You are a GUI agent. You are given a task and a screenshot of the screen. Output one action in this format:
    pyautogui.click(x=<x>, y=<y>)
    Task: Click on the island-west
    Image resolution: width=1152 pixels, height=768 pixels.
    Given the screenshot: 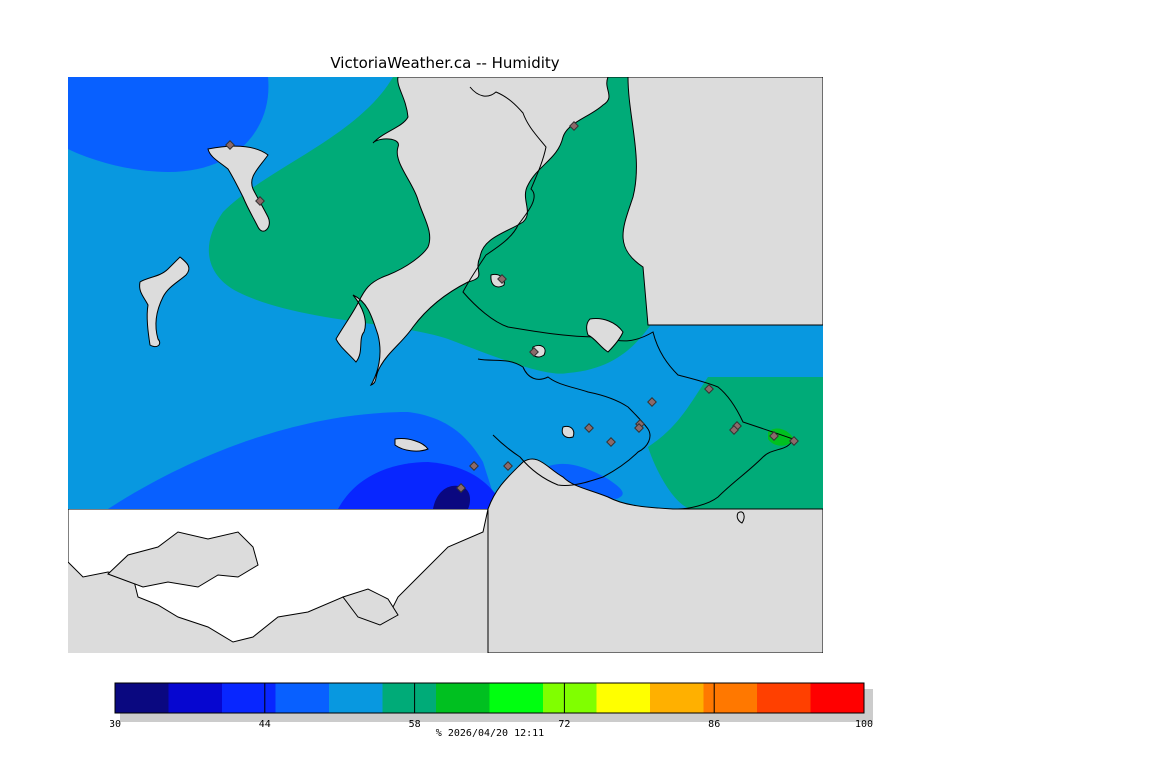 What is the action you would take?
    pyautogui.click(x=164, y=302)
    